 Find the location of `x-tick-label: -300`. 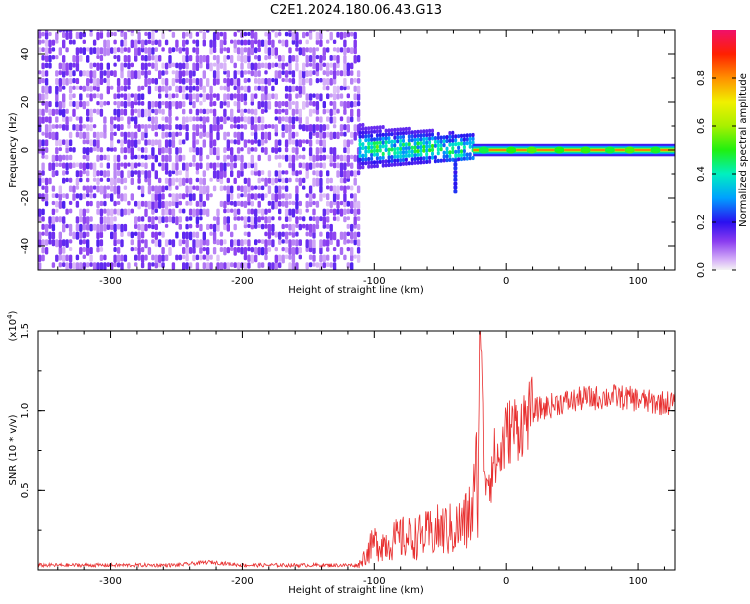

x-tick-label: -300 is located at coordinates (110, 281).